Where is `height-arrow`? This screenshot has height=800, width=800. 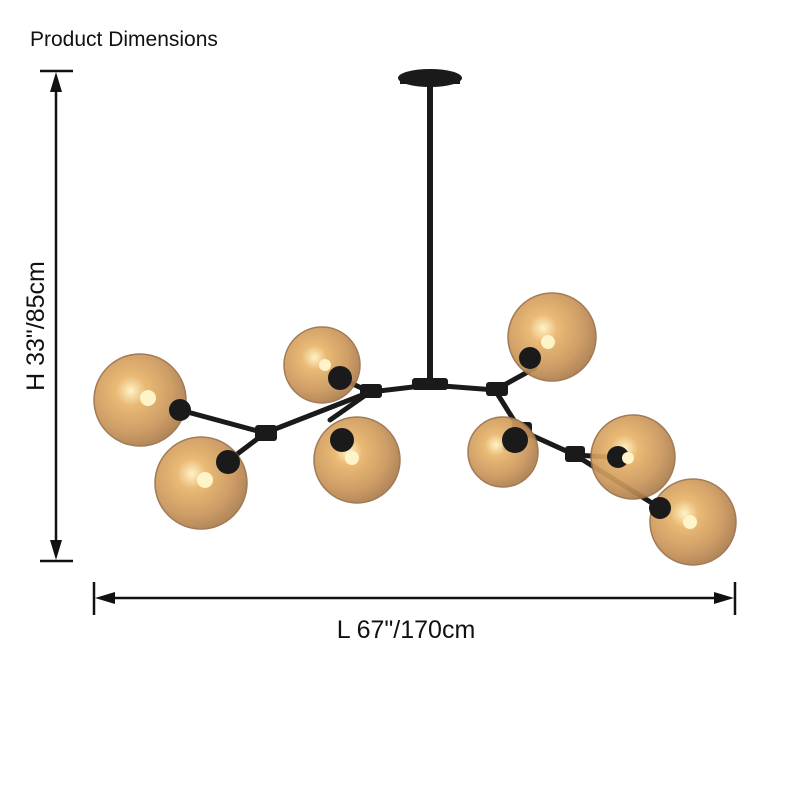 height-arrow is located at coordinates (56, 316).